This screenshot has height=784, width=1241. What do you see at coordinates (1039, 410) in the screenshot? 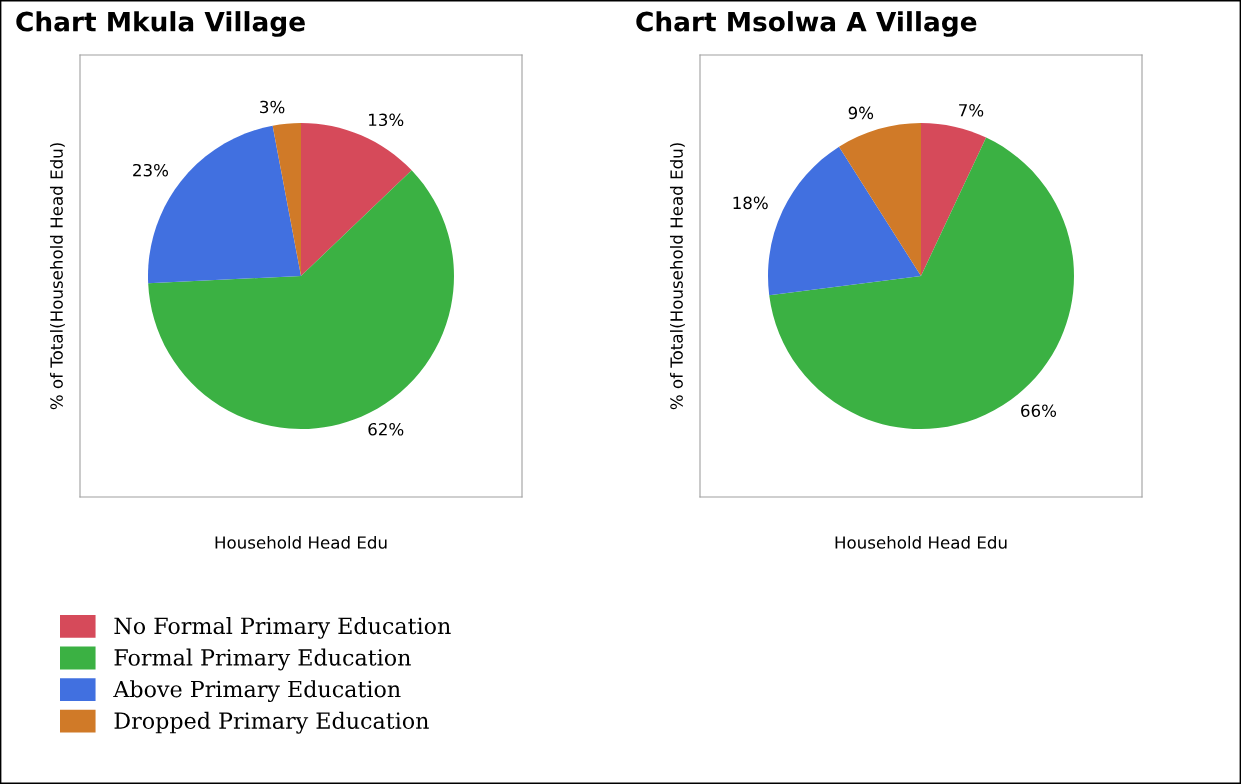
I see `data-label: 66%` at bounding box center [1039, 410].